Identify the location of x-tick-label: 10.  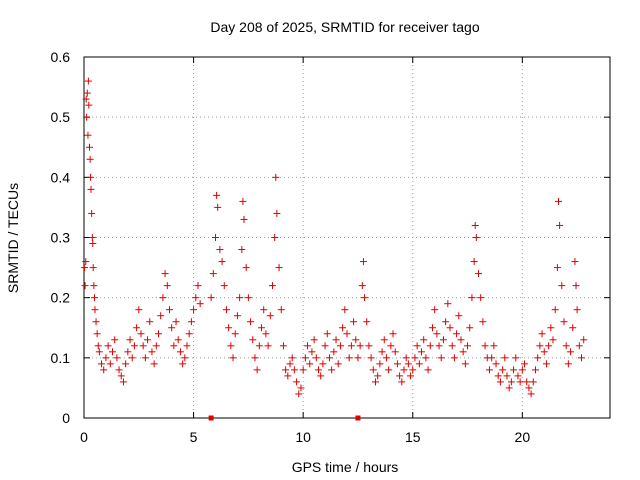
(303, 437).